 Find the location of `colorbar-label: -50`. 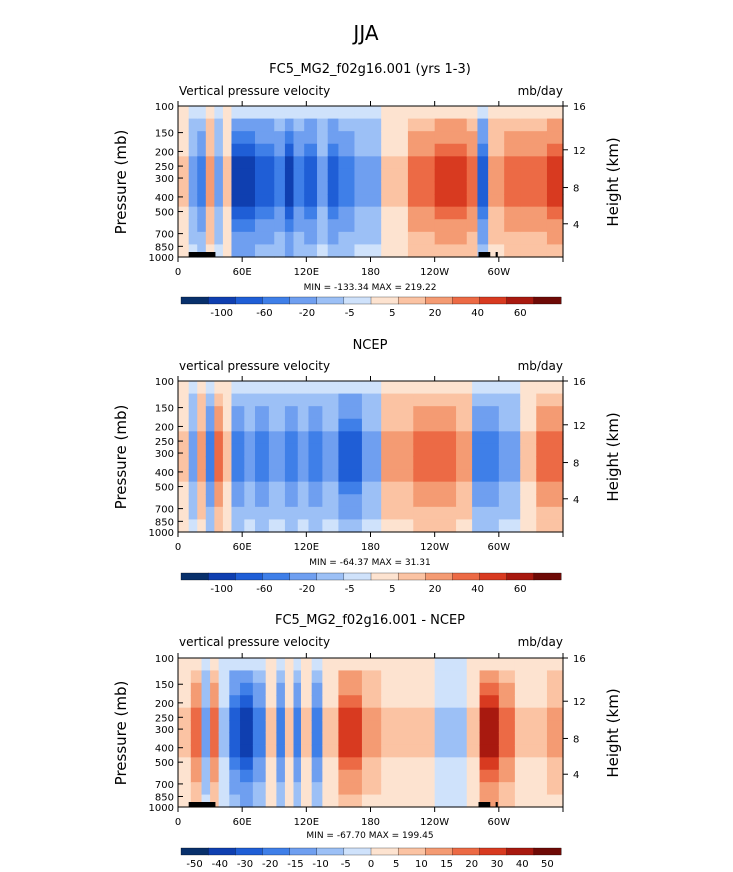

colorbar-label: -50 is located at coordinates (194, 864).